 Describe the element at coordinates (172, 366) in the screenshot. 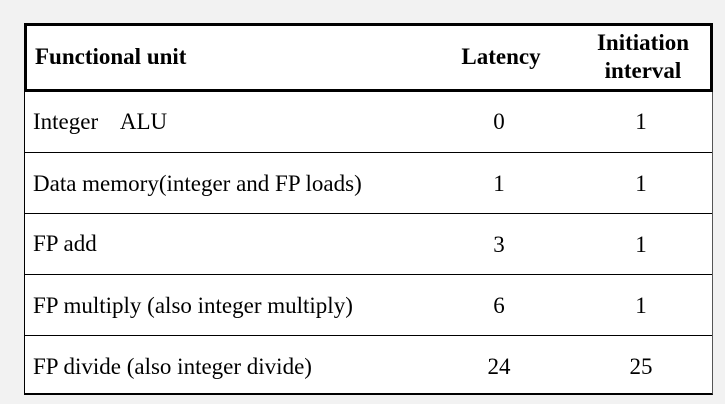

I see `cell-functional-unit: FP divide (also integer divide)` at that location.